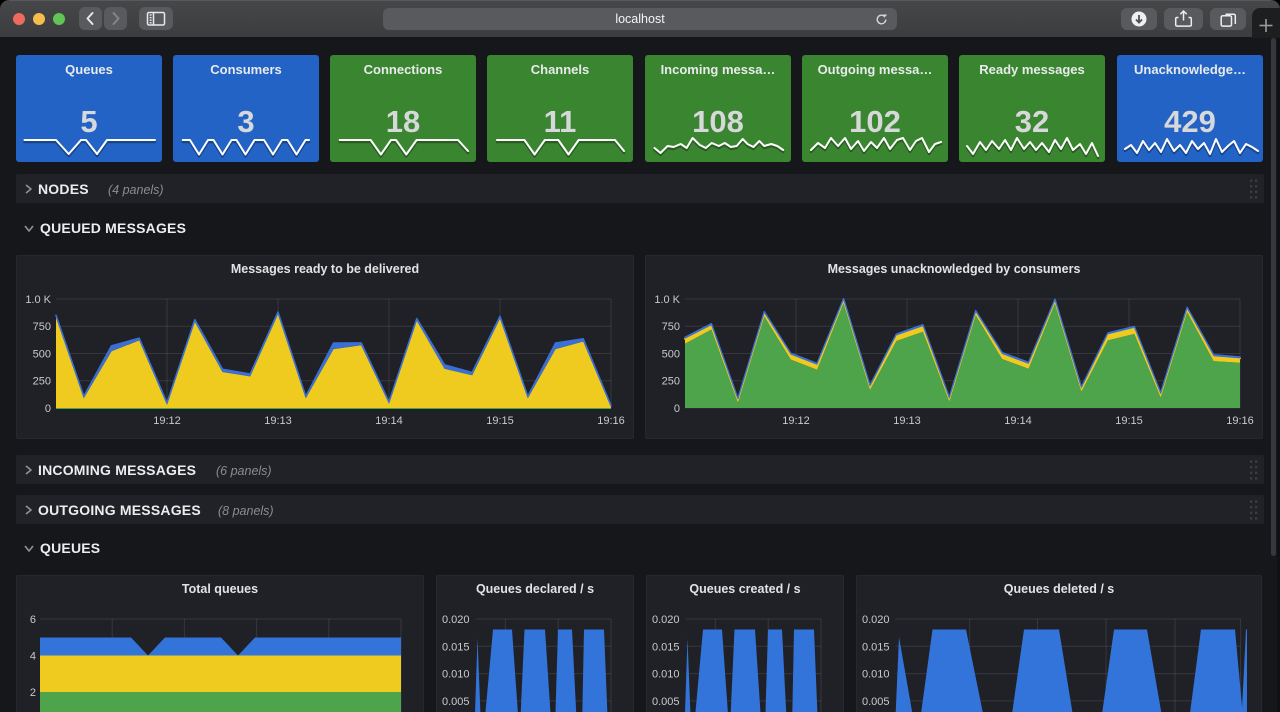 The height and width of the screenshot is (712, 1280). Describe the element at coordinates (33, 620) in the screenshot. I see `svg-text: 6` at that location.